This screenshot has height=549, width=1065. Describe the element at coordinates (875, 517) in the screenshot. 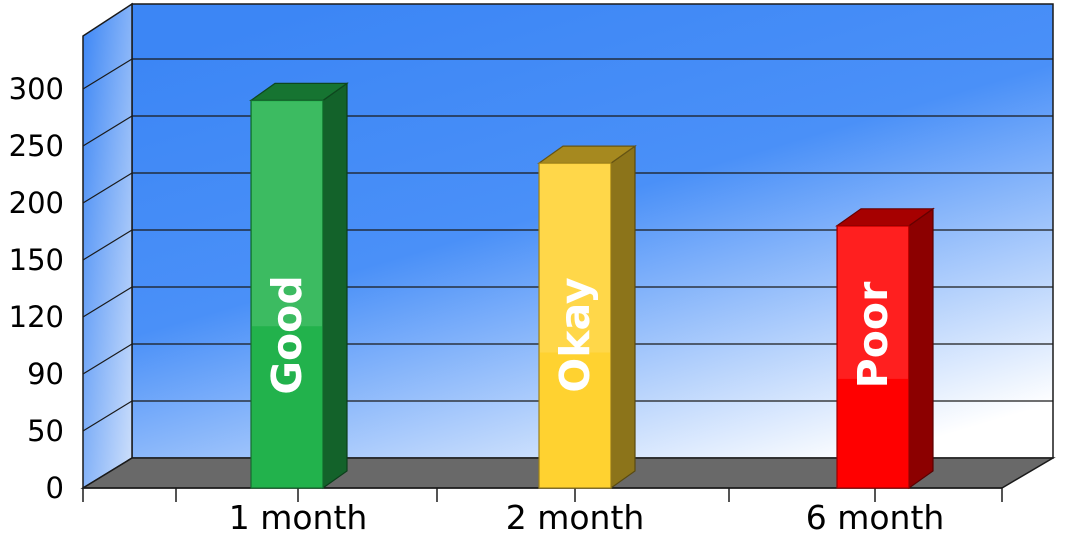

I see `x-category-label: 6 month` at that location.